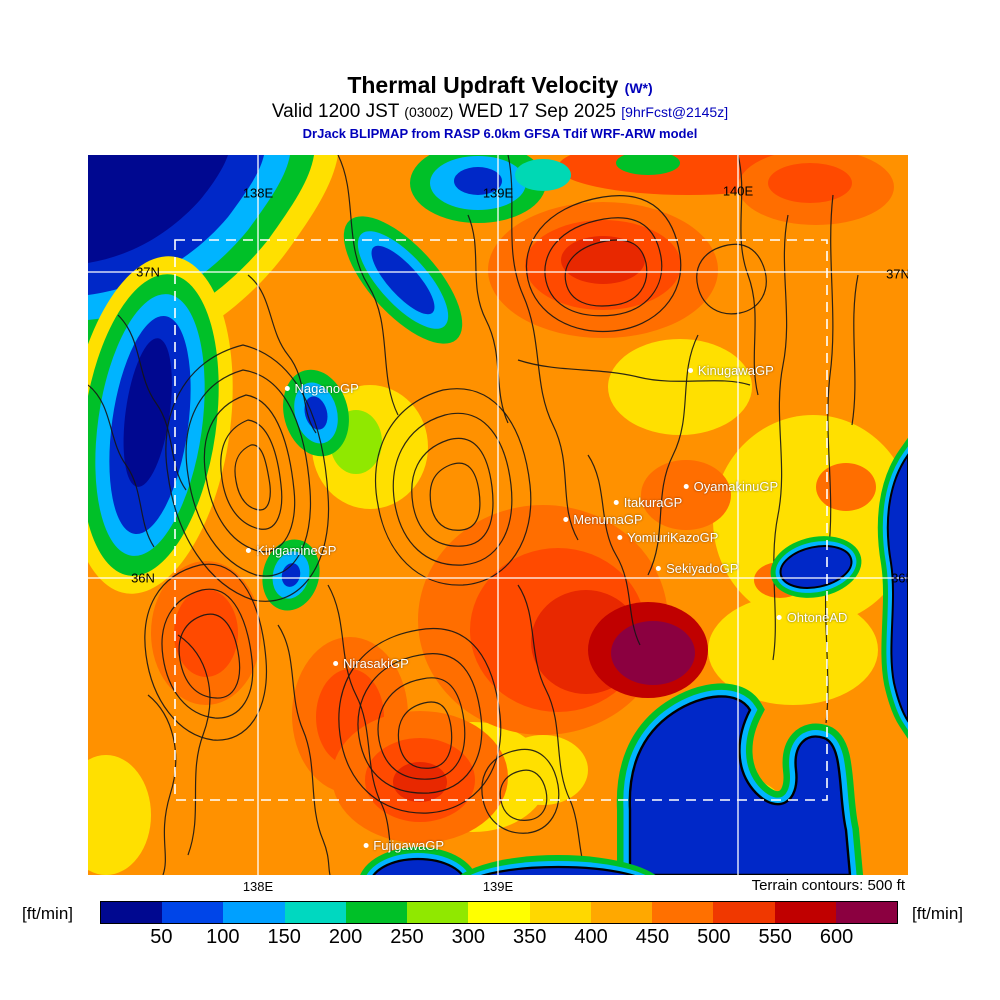  What do you see at coordinates (638, 88) in the screenshot?
I see `title-unit: (W*)` at bounding box center [638, 88].